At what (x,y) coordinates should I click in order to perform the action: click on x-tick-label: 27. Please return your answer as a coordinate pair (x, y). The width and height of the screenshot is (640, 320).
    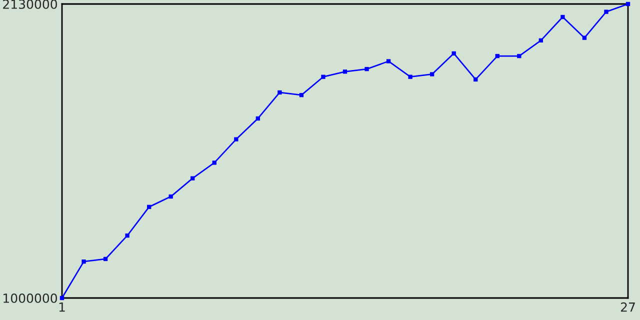
    Looking at the image, I should click on (627, 307).